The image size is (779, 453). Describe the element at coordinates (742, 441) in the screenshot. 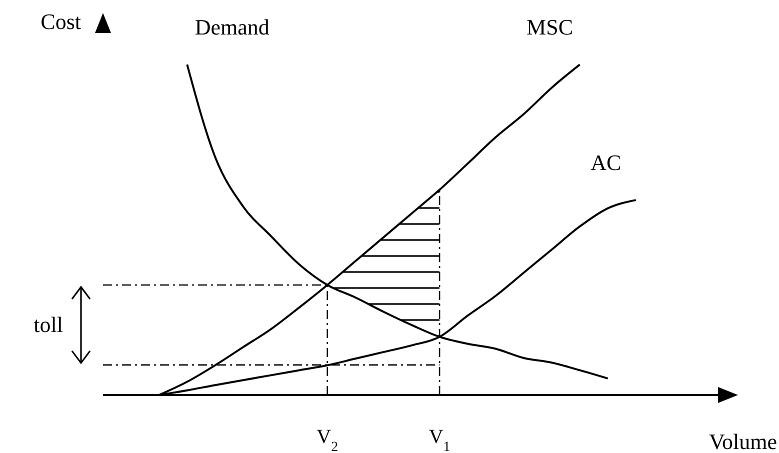

I see `x-axis-title: Volume` at that location.